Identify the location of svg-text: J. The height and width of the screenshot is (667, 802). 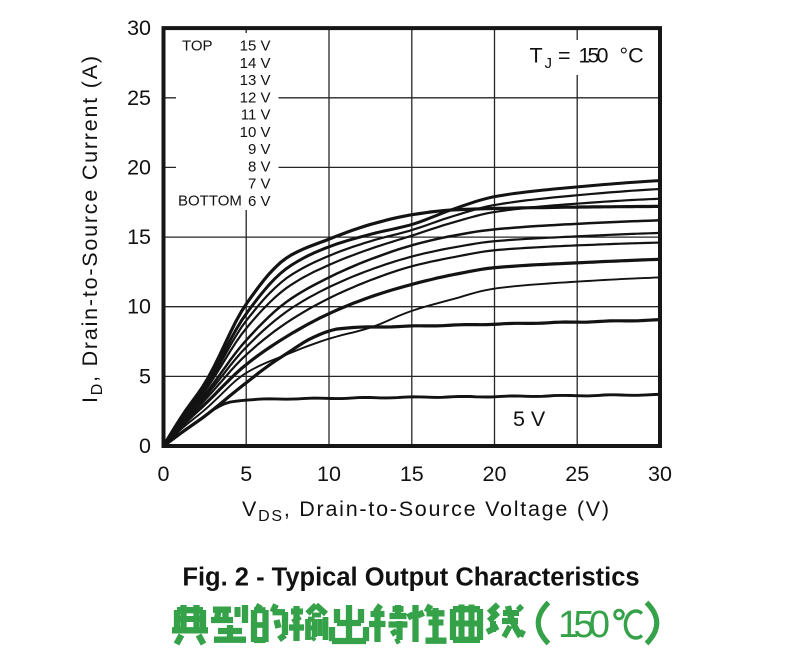
(549, 63).